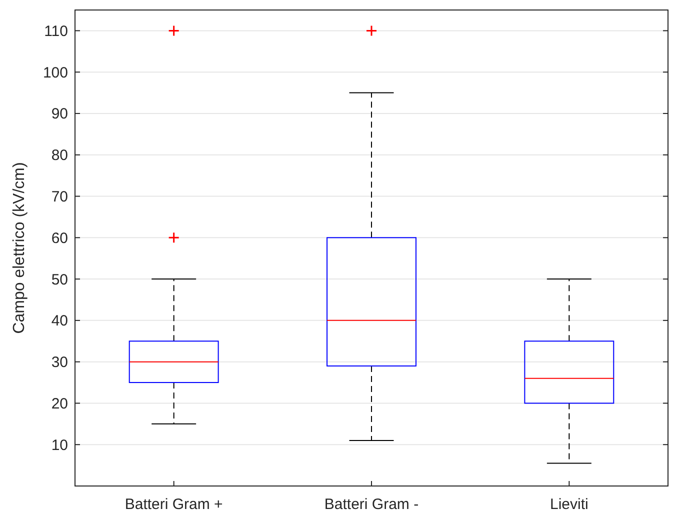 The image size is (677, 521). Describe the element at coordinates (59, 445) in the screenshot. I see `y-tick-label: 10` at that location.